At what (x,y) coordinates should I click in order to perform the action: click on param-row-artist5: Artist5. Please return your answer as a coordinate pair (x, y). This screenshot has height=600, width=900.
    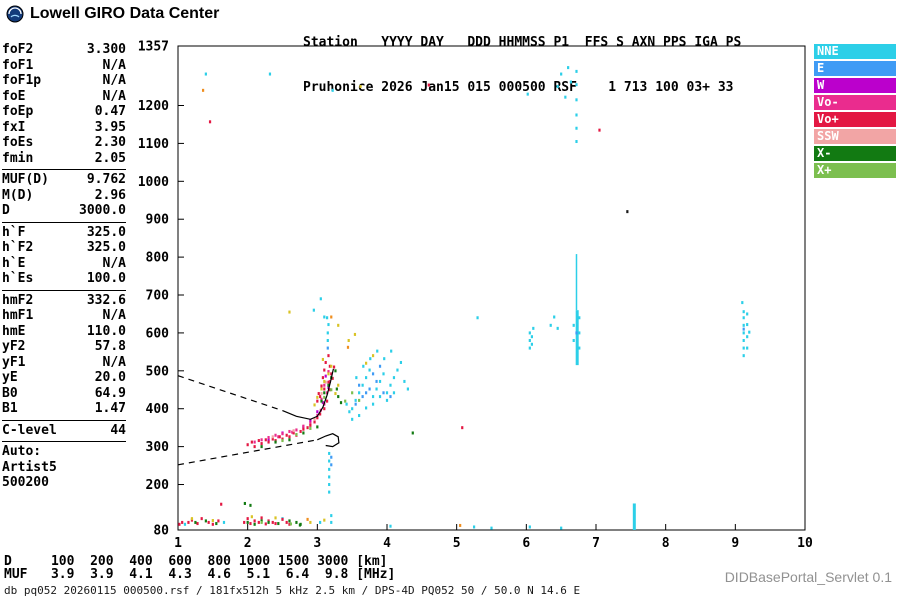
    Looking at the image, I should click on (64, 468).